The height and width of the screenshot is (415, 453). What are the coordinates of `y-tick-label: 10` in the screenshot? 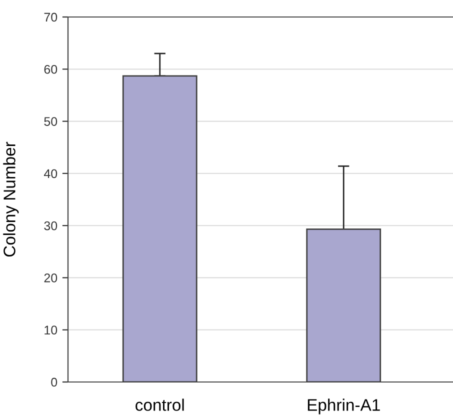 It's located at (51, 330).